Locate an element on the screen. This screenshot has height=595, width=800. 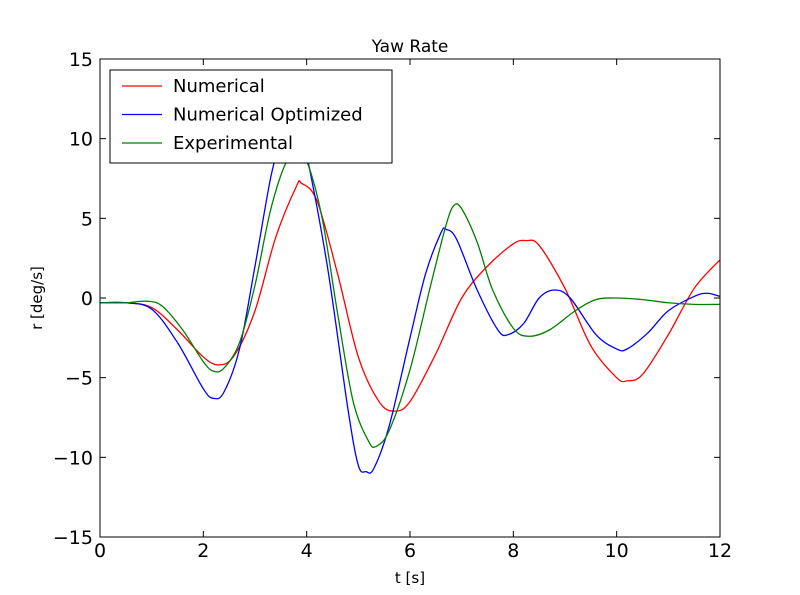
y-tick-label: 10 is located at coordinates (81, 140).